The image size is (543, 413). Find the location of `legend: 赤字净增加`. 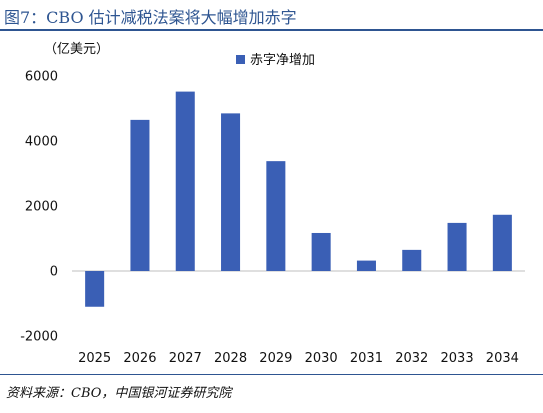

legend: 赤字净增加 is located at coordinates (275, 60).